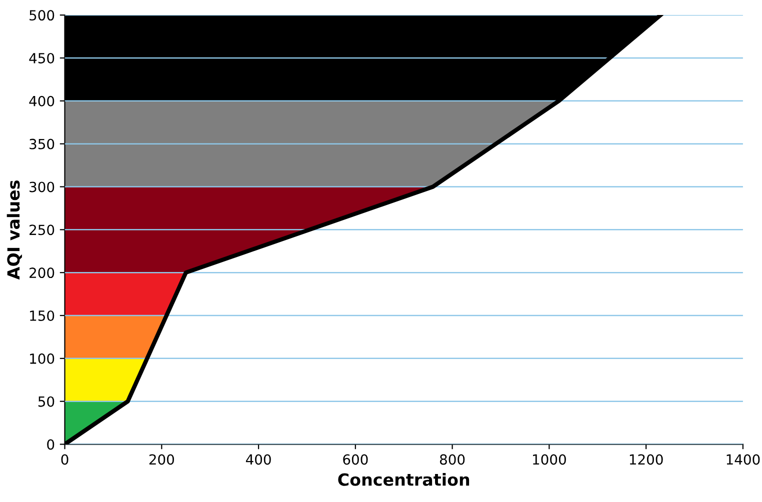  I want to click on y-tick-label: 50, so click(46, 401).